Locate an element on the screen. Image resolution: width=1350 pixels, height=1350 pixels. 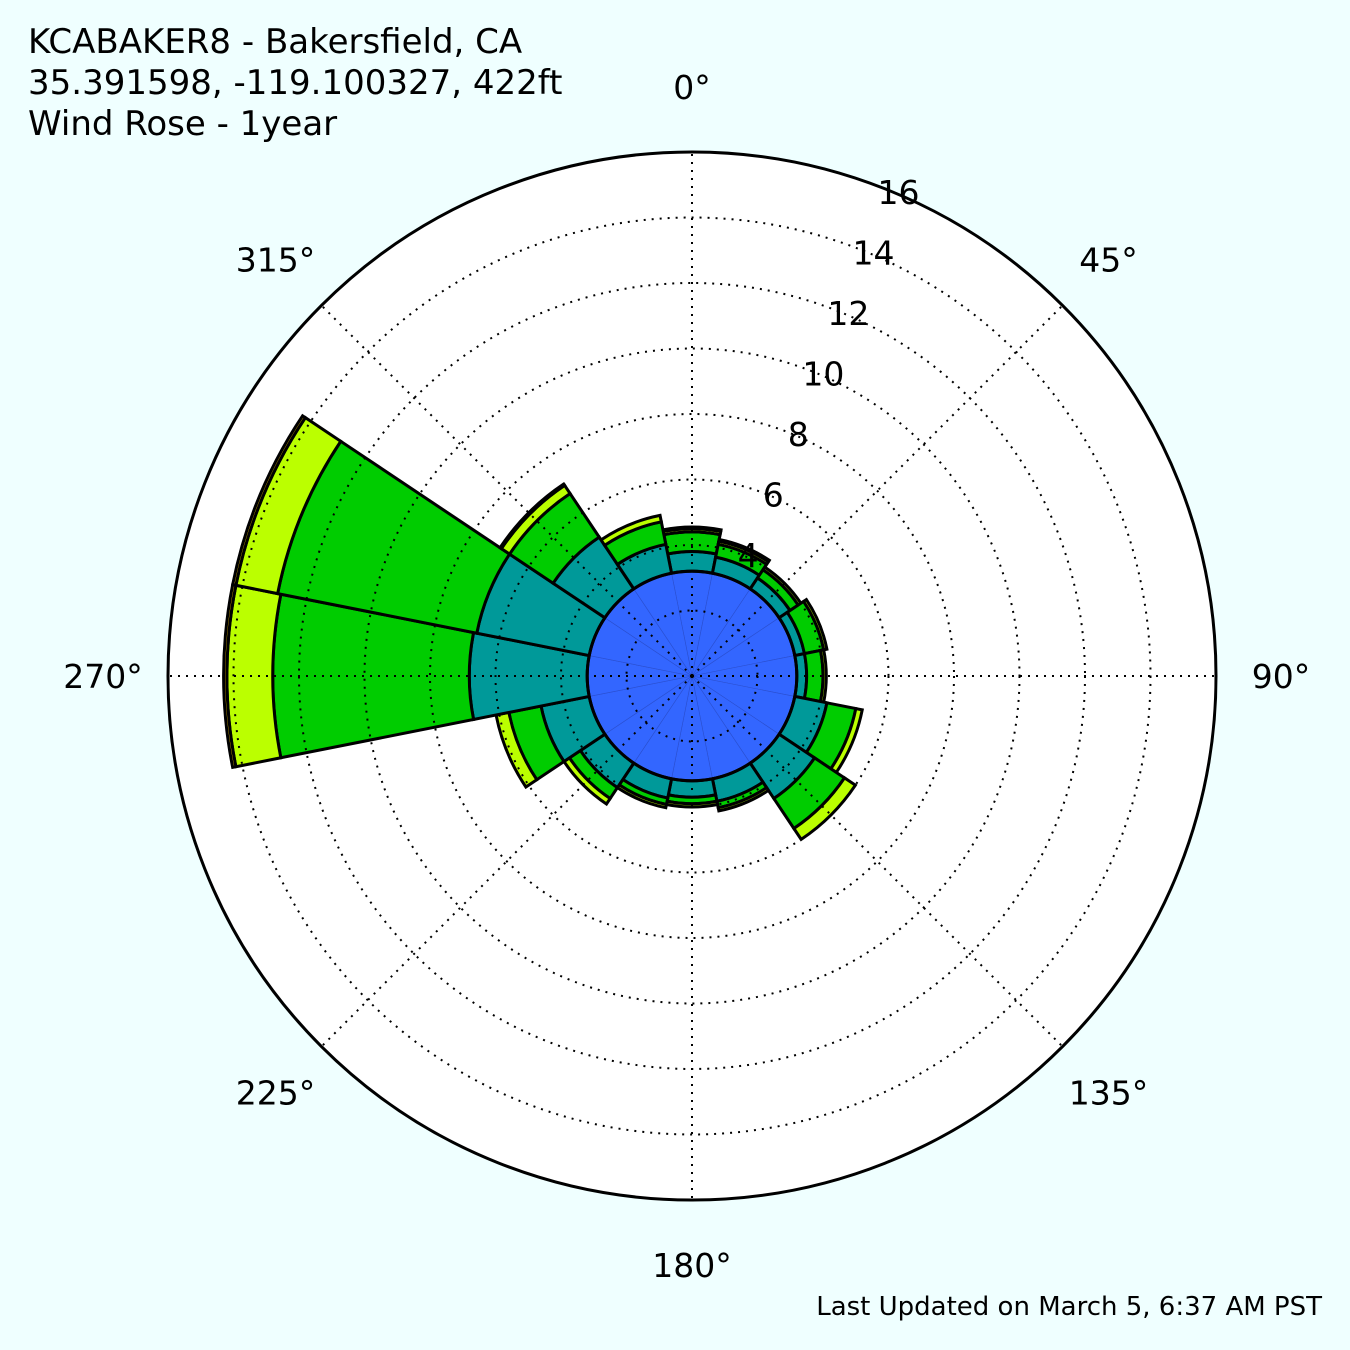
radial-tick-label: 10 is located at coordinates (823, 373).